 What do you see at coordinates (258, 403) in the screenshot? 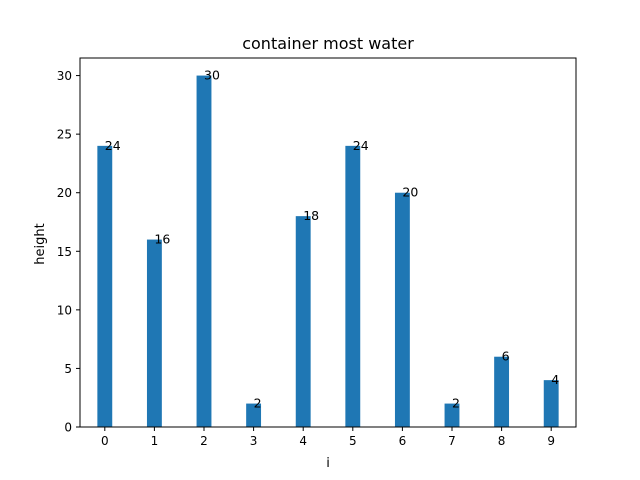
I see `data-label-3: 2` at bounding box center [258, 403].